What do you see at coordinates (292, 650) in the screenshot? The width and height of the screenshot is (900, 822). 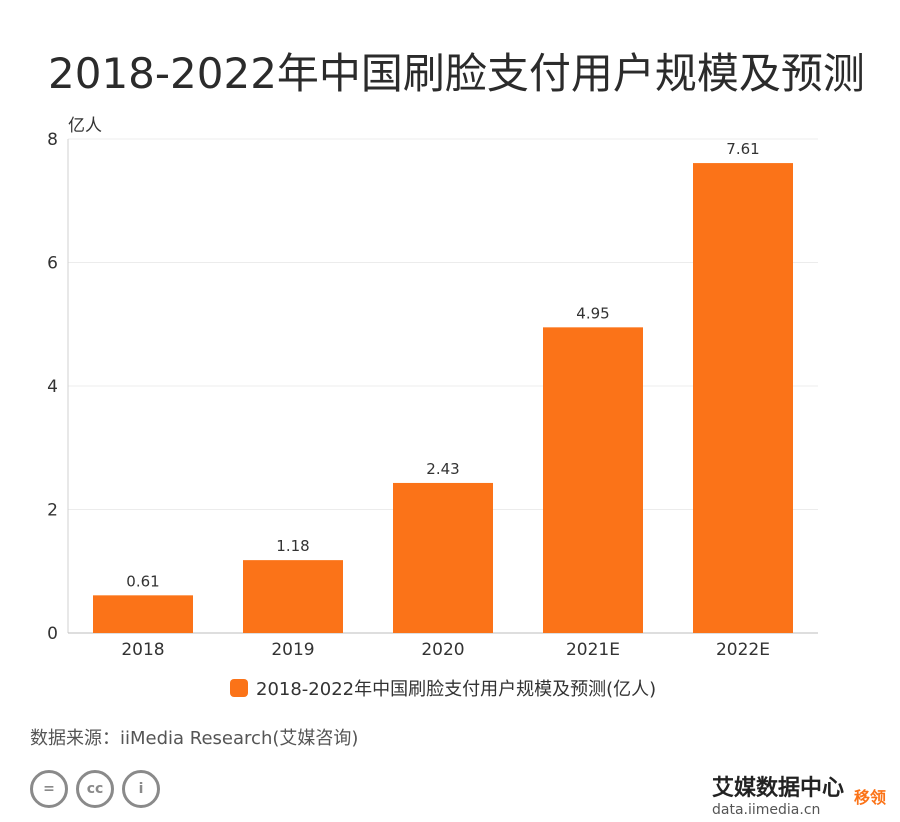 I see `x-tick-label: 2019` at bounding box center [292, 650].